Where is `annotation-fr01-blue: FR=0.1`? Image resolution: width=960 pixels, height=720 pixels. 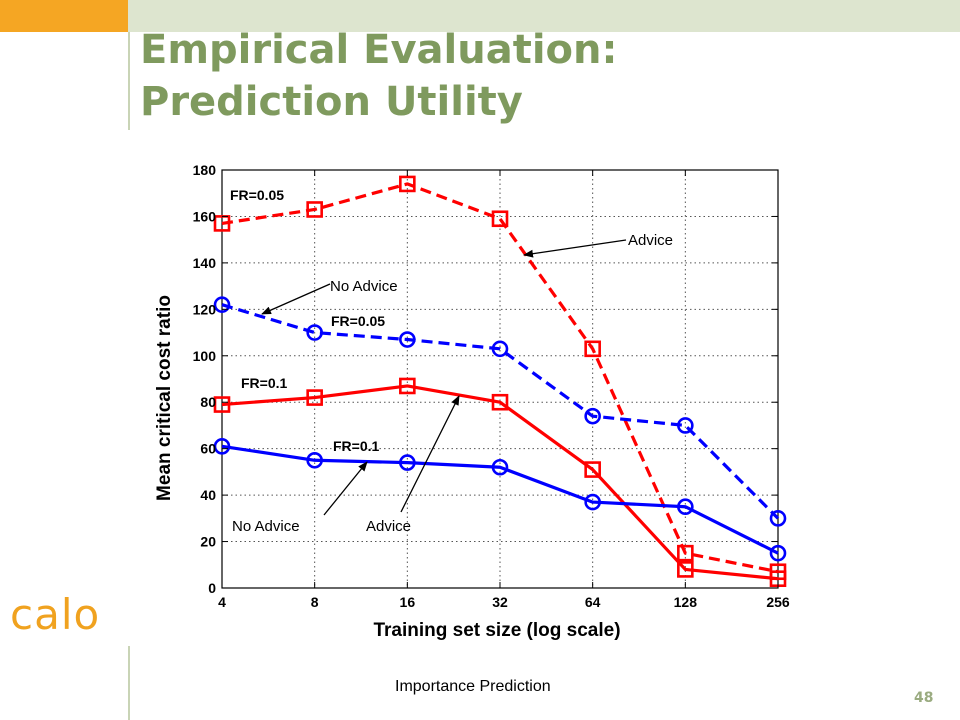
annotation-fr01-blue: FR=0.1 is located at coordinates (356, 446).